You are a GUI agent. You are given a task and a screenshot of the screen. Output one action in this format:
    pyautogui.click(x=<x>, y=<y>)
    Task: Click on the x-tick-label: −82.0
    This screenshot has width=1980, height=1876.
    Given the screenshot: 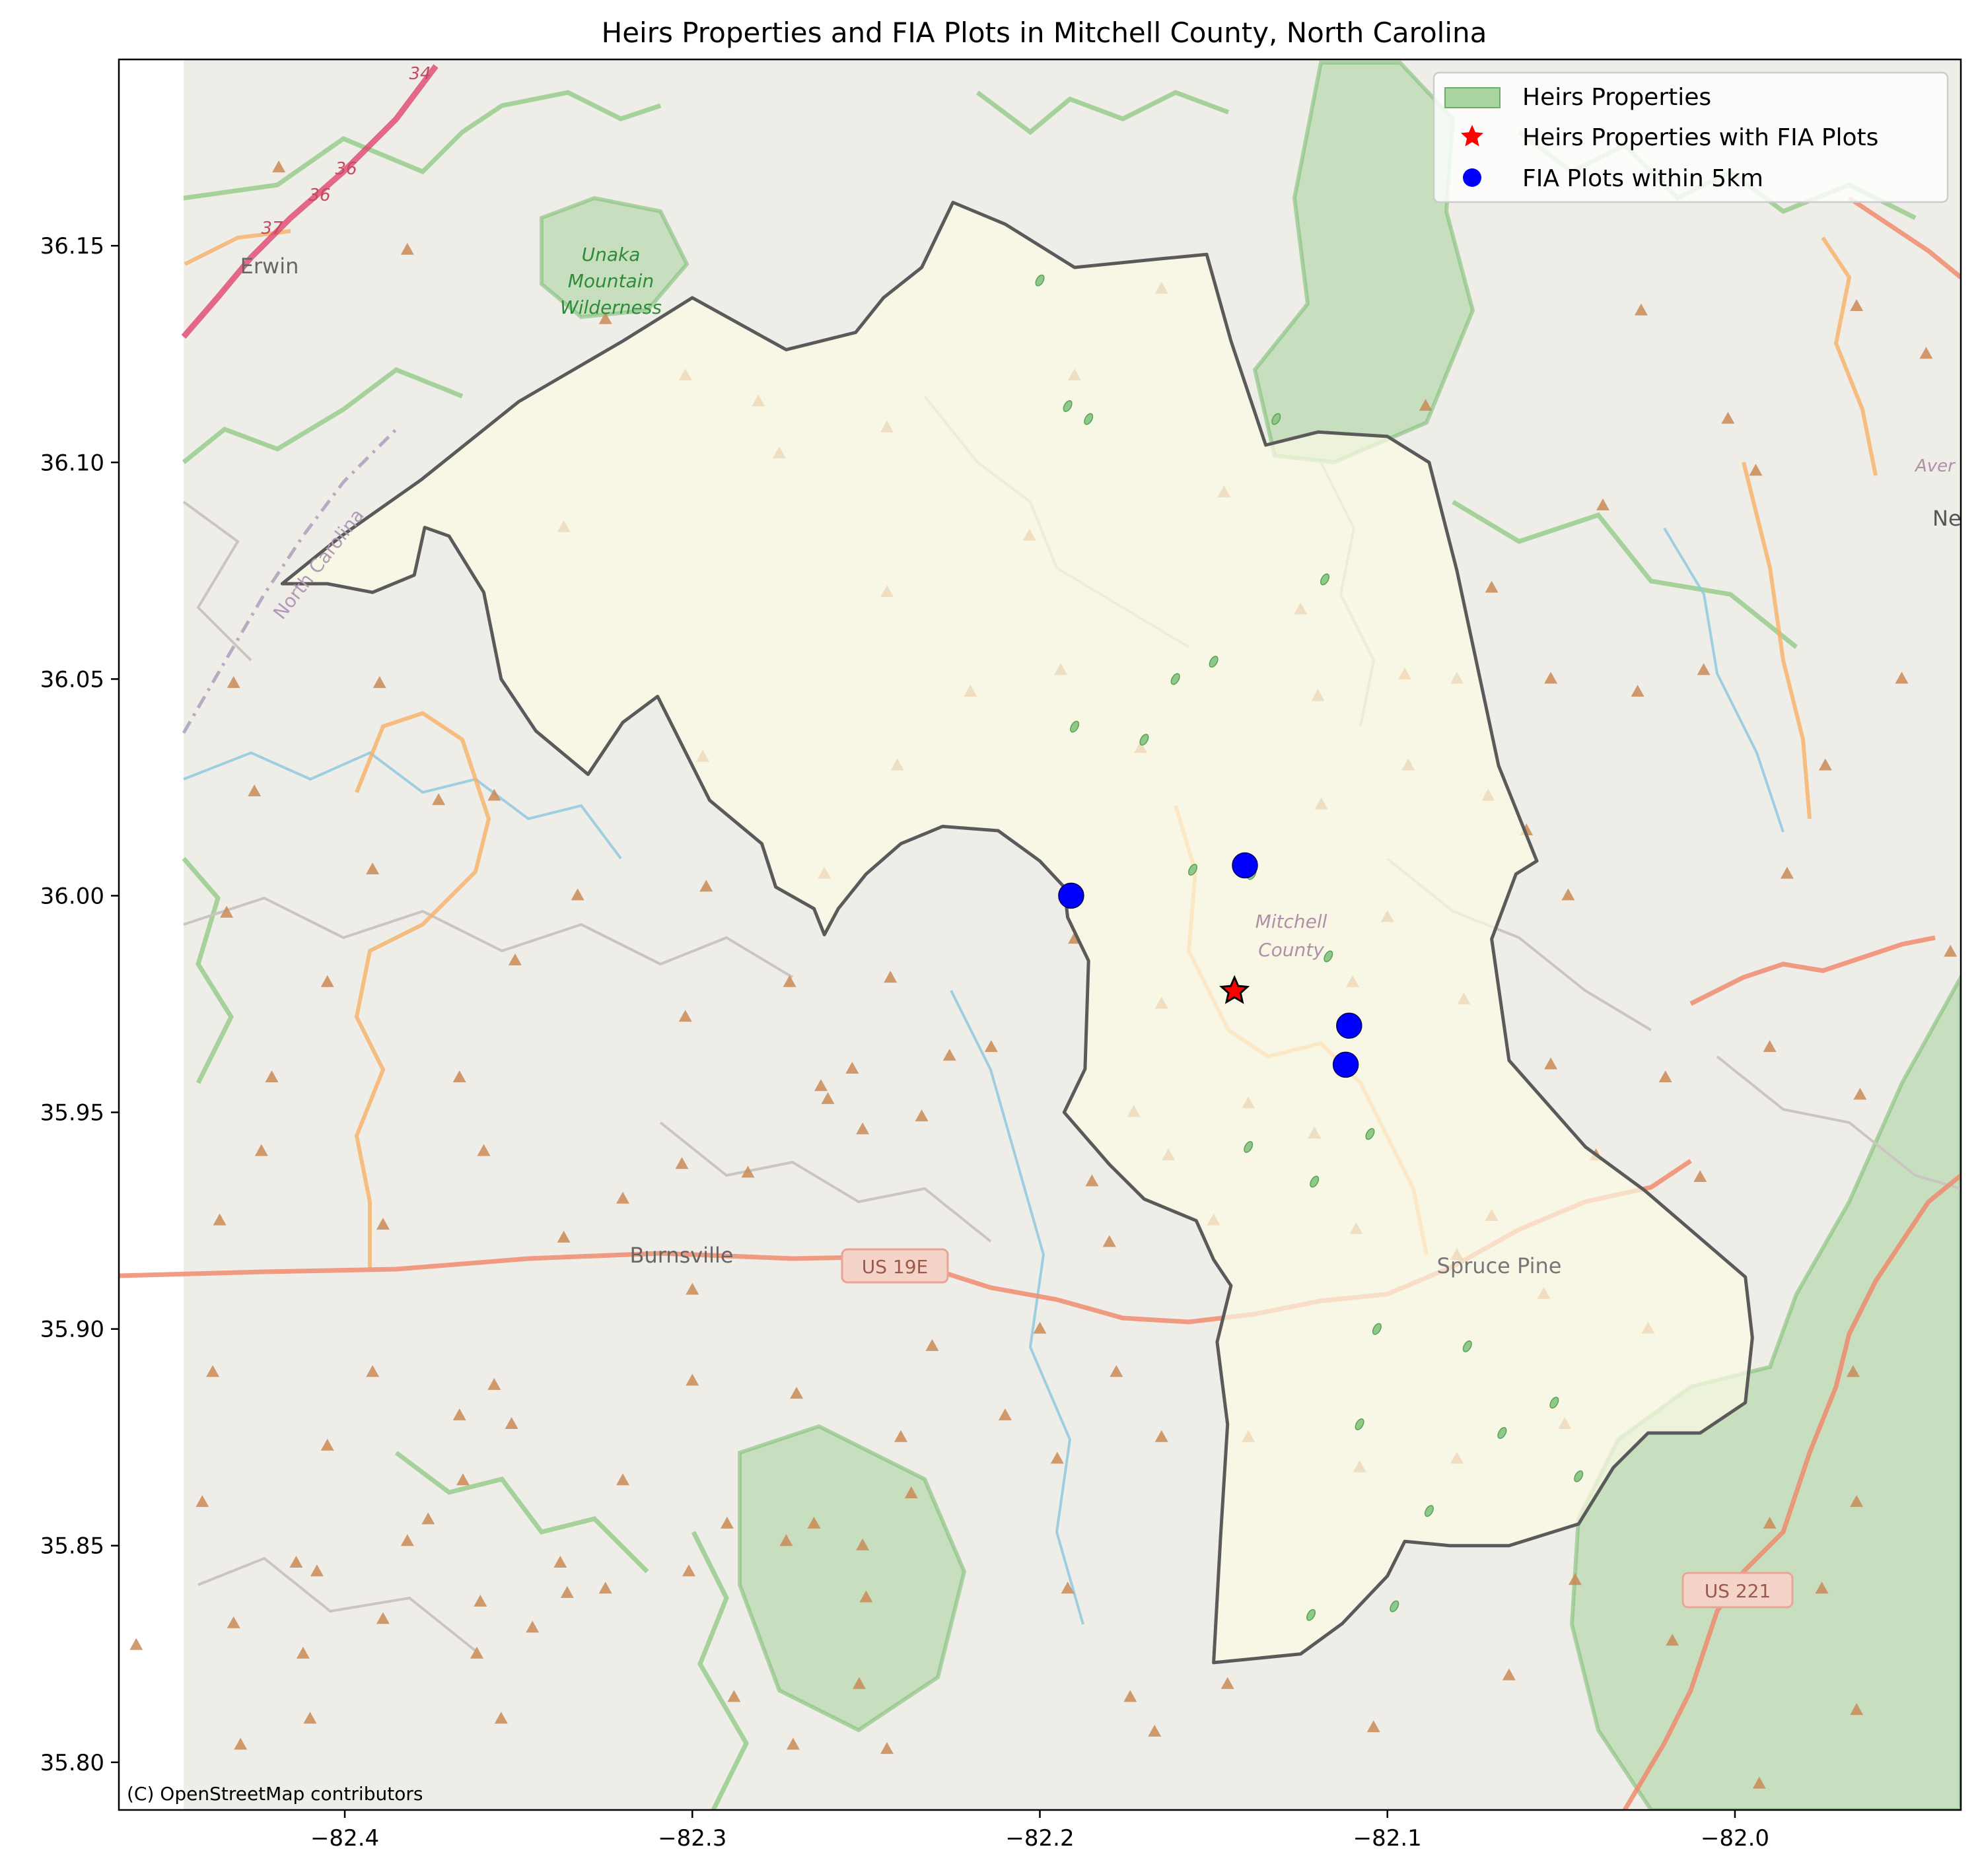 What is the action you would take?
    pyautogui.click(x=1735, y=1838)
    